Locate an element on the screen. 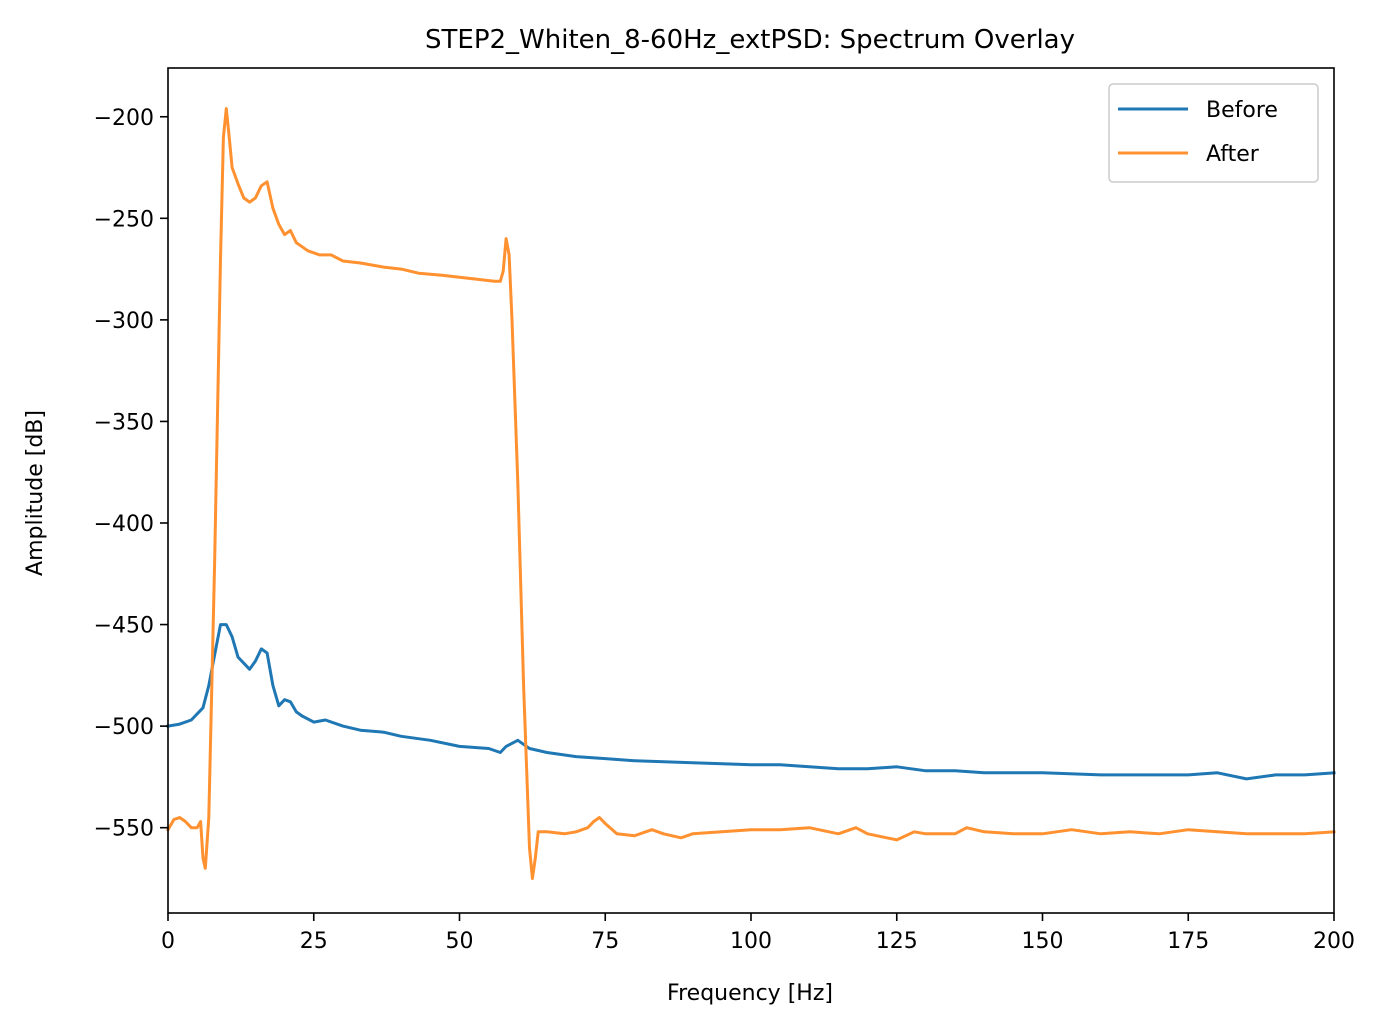 Image resolution: width=1384 pixels, height=1028 pixels. x-tick-label: 50 is located at coordinates (460, 941).